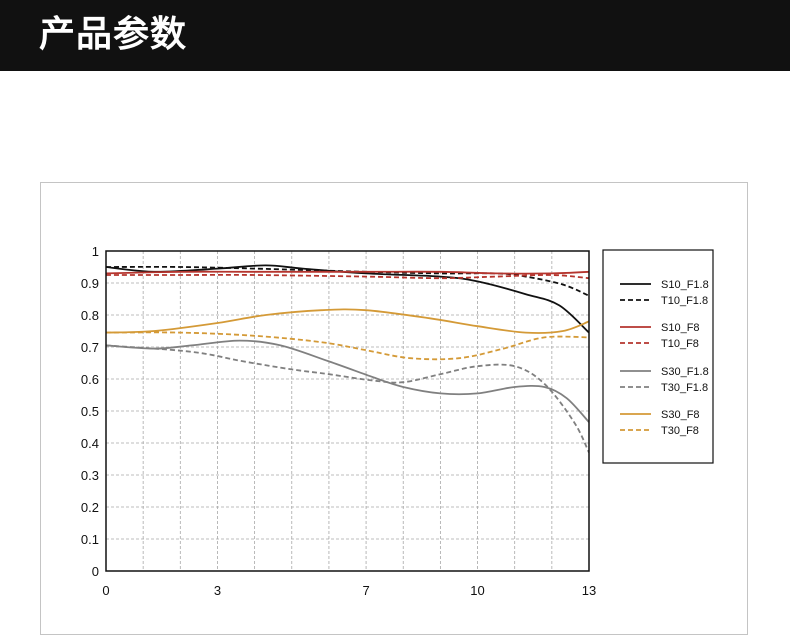  What do you see at coordinates (680, 415) in the screenshot?
I see `legend-label: S30_F8` at bounding box center [680, 415].